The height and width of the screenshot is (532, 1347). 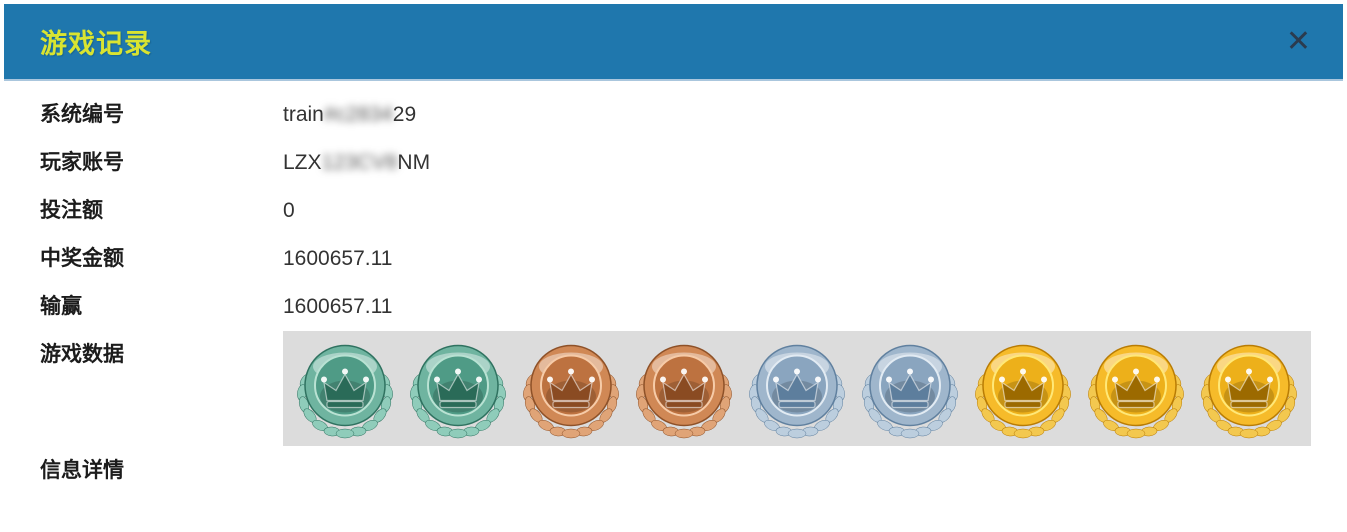 What do you see at coordinates (302, 162) in the screenshot?
I see `value-prefix: LZX` at bounding box center [302, 162].